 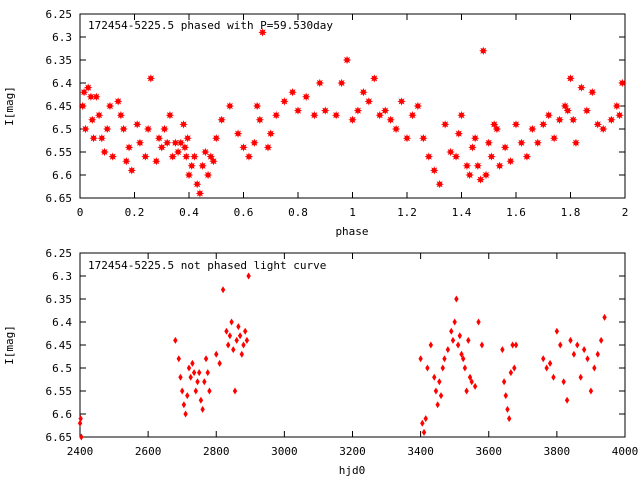 I want to click on x-tick-label: 0.6, so click(x=244, y=212).